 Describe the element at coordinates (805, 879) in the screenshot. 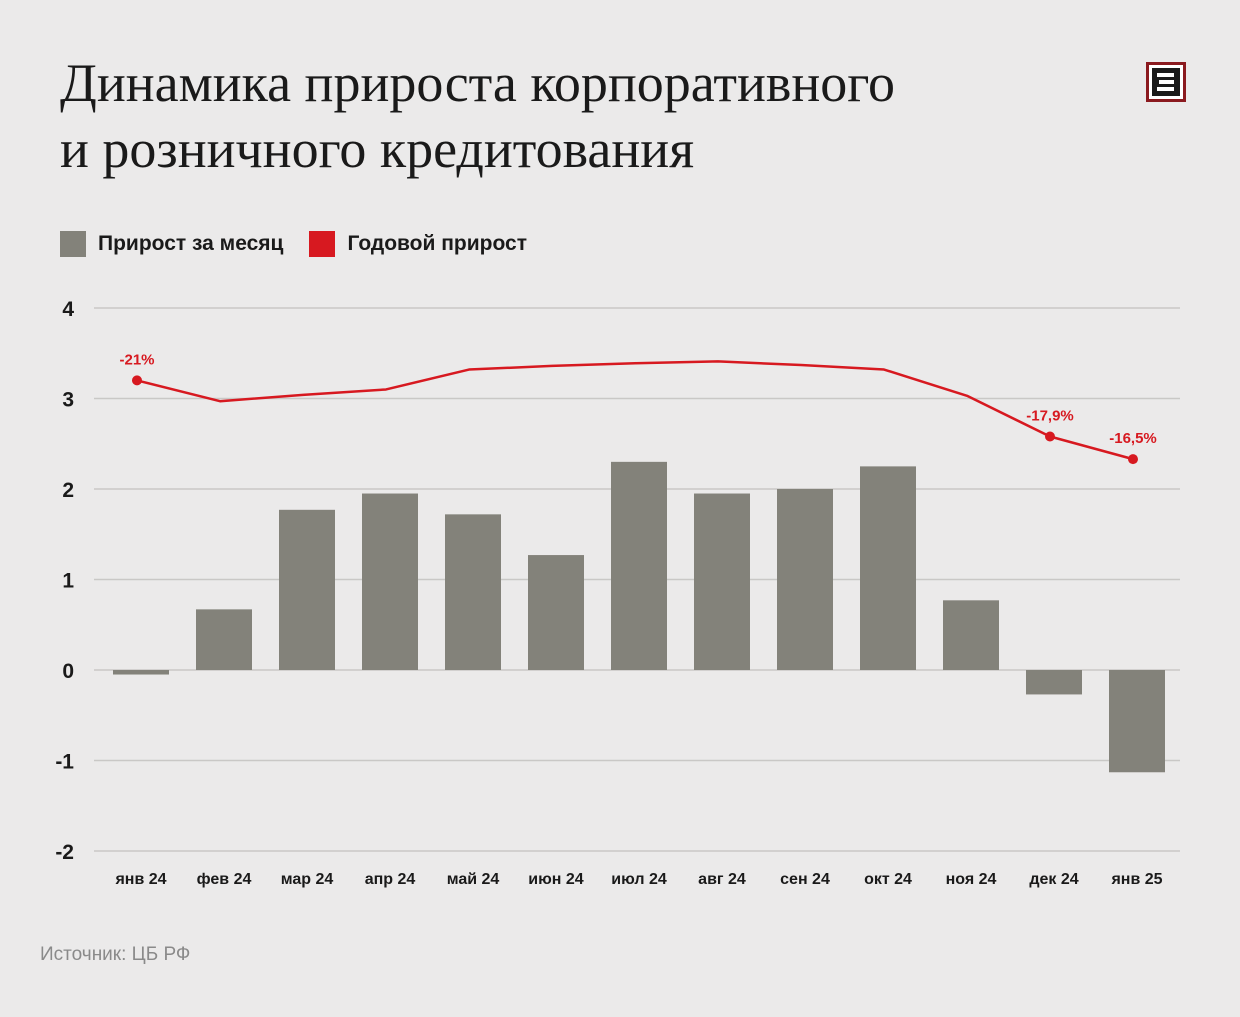

I see `x-tick-label: сен 24` at that location.